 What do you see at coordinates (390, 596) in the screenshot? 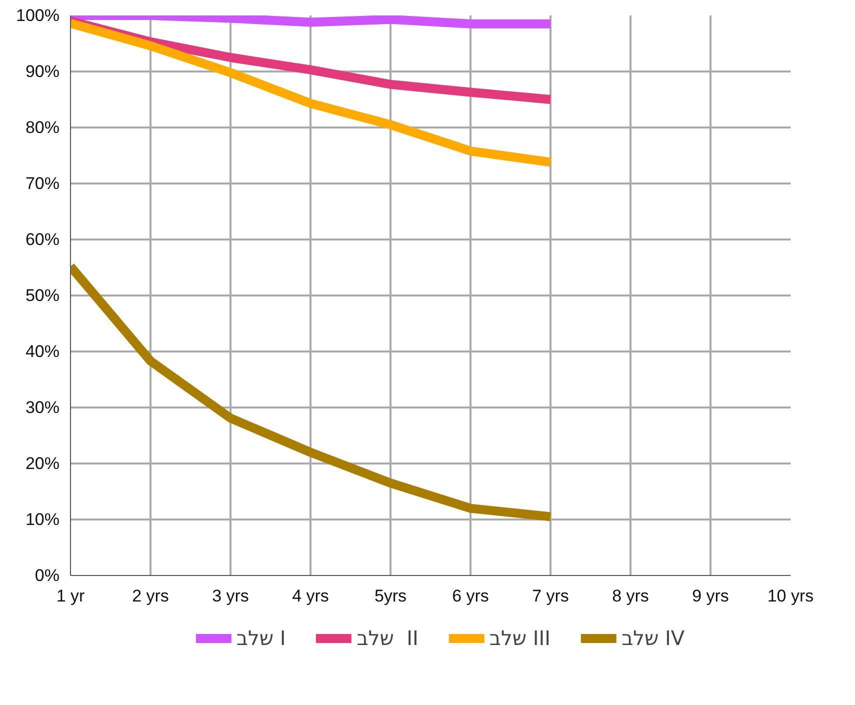
I see `x-tick-label: 5yrs` at bounding box center [390, 596].